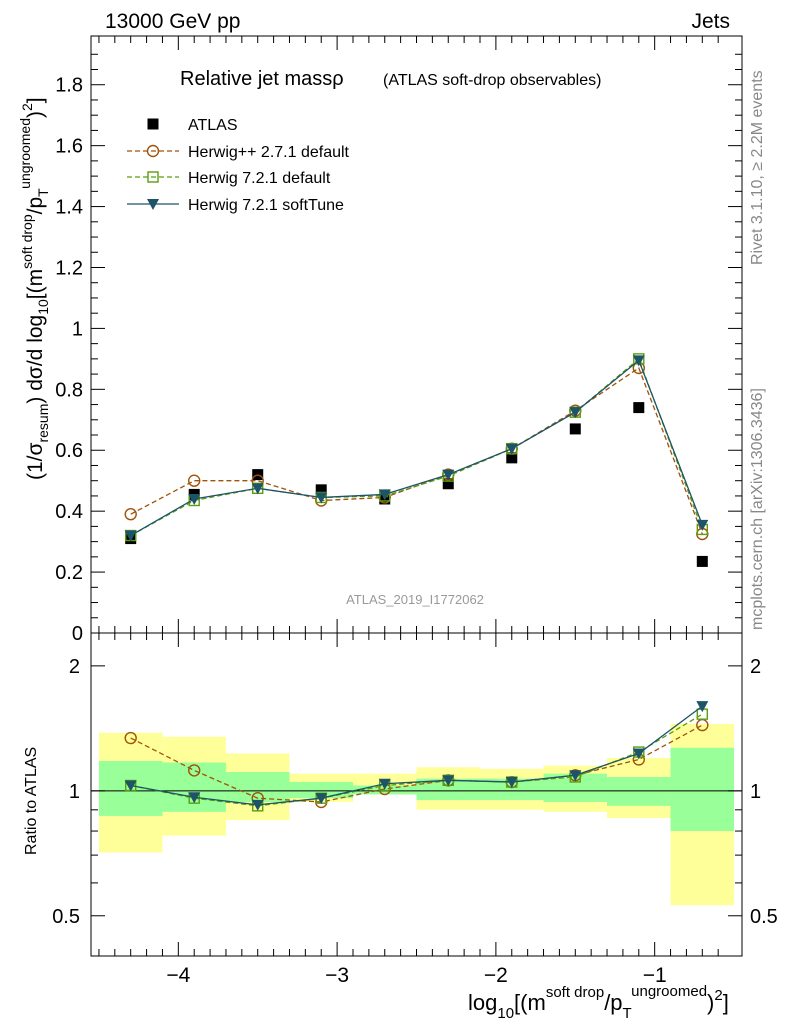 The image size is (786, 1024). Describe the element at coordinates (74, 792) in the screenshot. I see `ratio-y-tick-label: 1` at that location.